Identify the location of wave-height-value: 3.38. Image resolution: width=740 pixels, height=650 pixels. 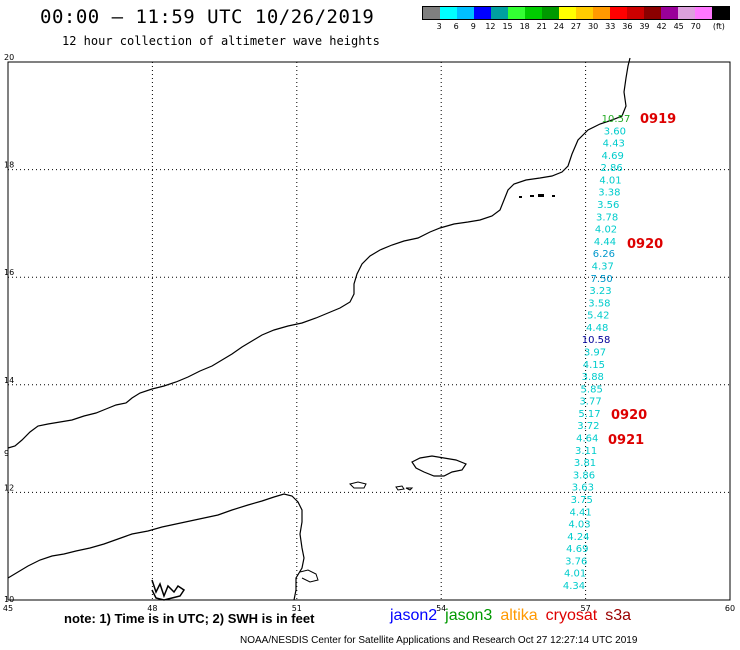
(609, 193).